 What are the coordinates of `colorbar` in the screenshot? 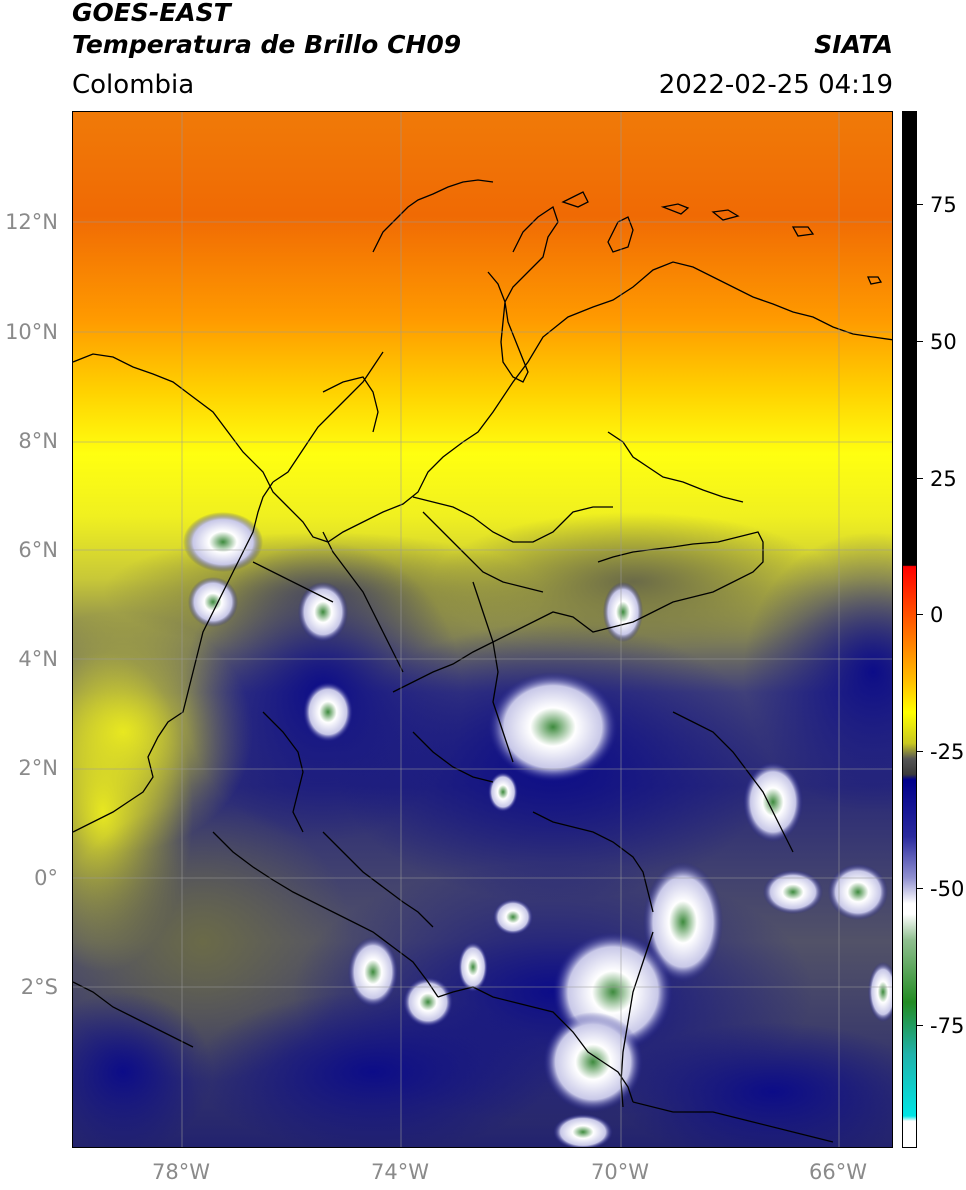 It's located at (909, 629).